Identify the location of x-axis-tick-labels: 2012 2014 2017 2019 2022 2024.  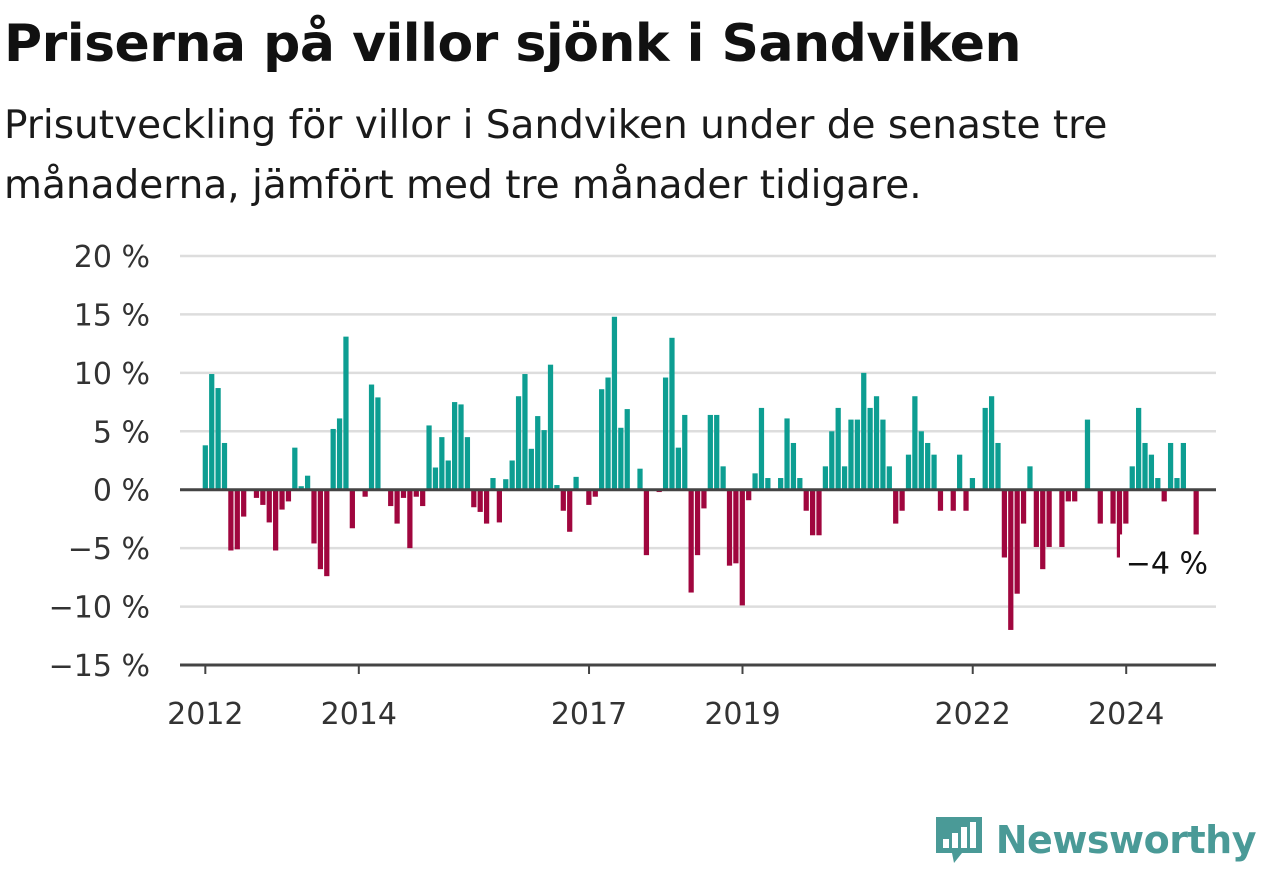
(665, 714).